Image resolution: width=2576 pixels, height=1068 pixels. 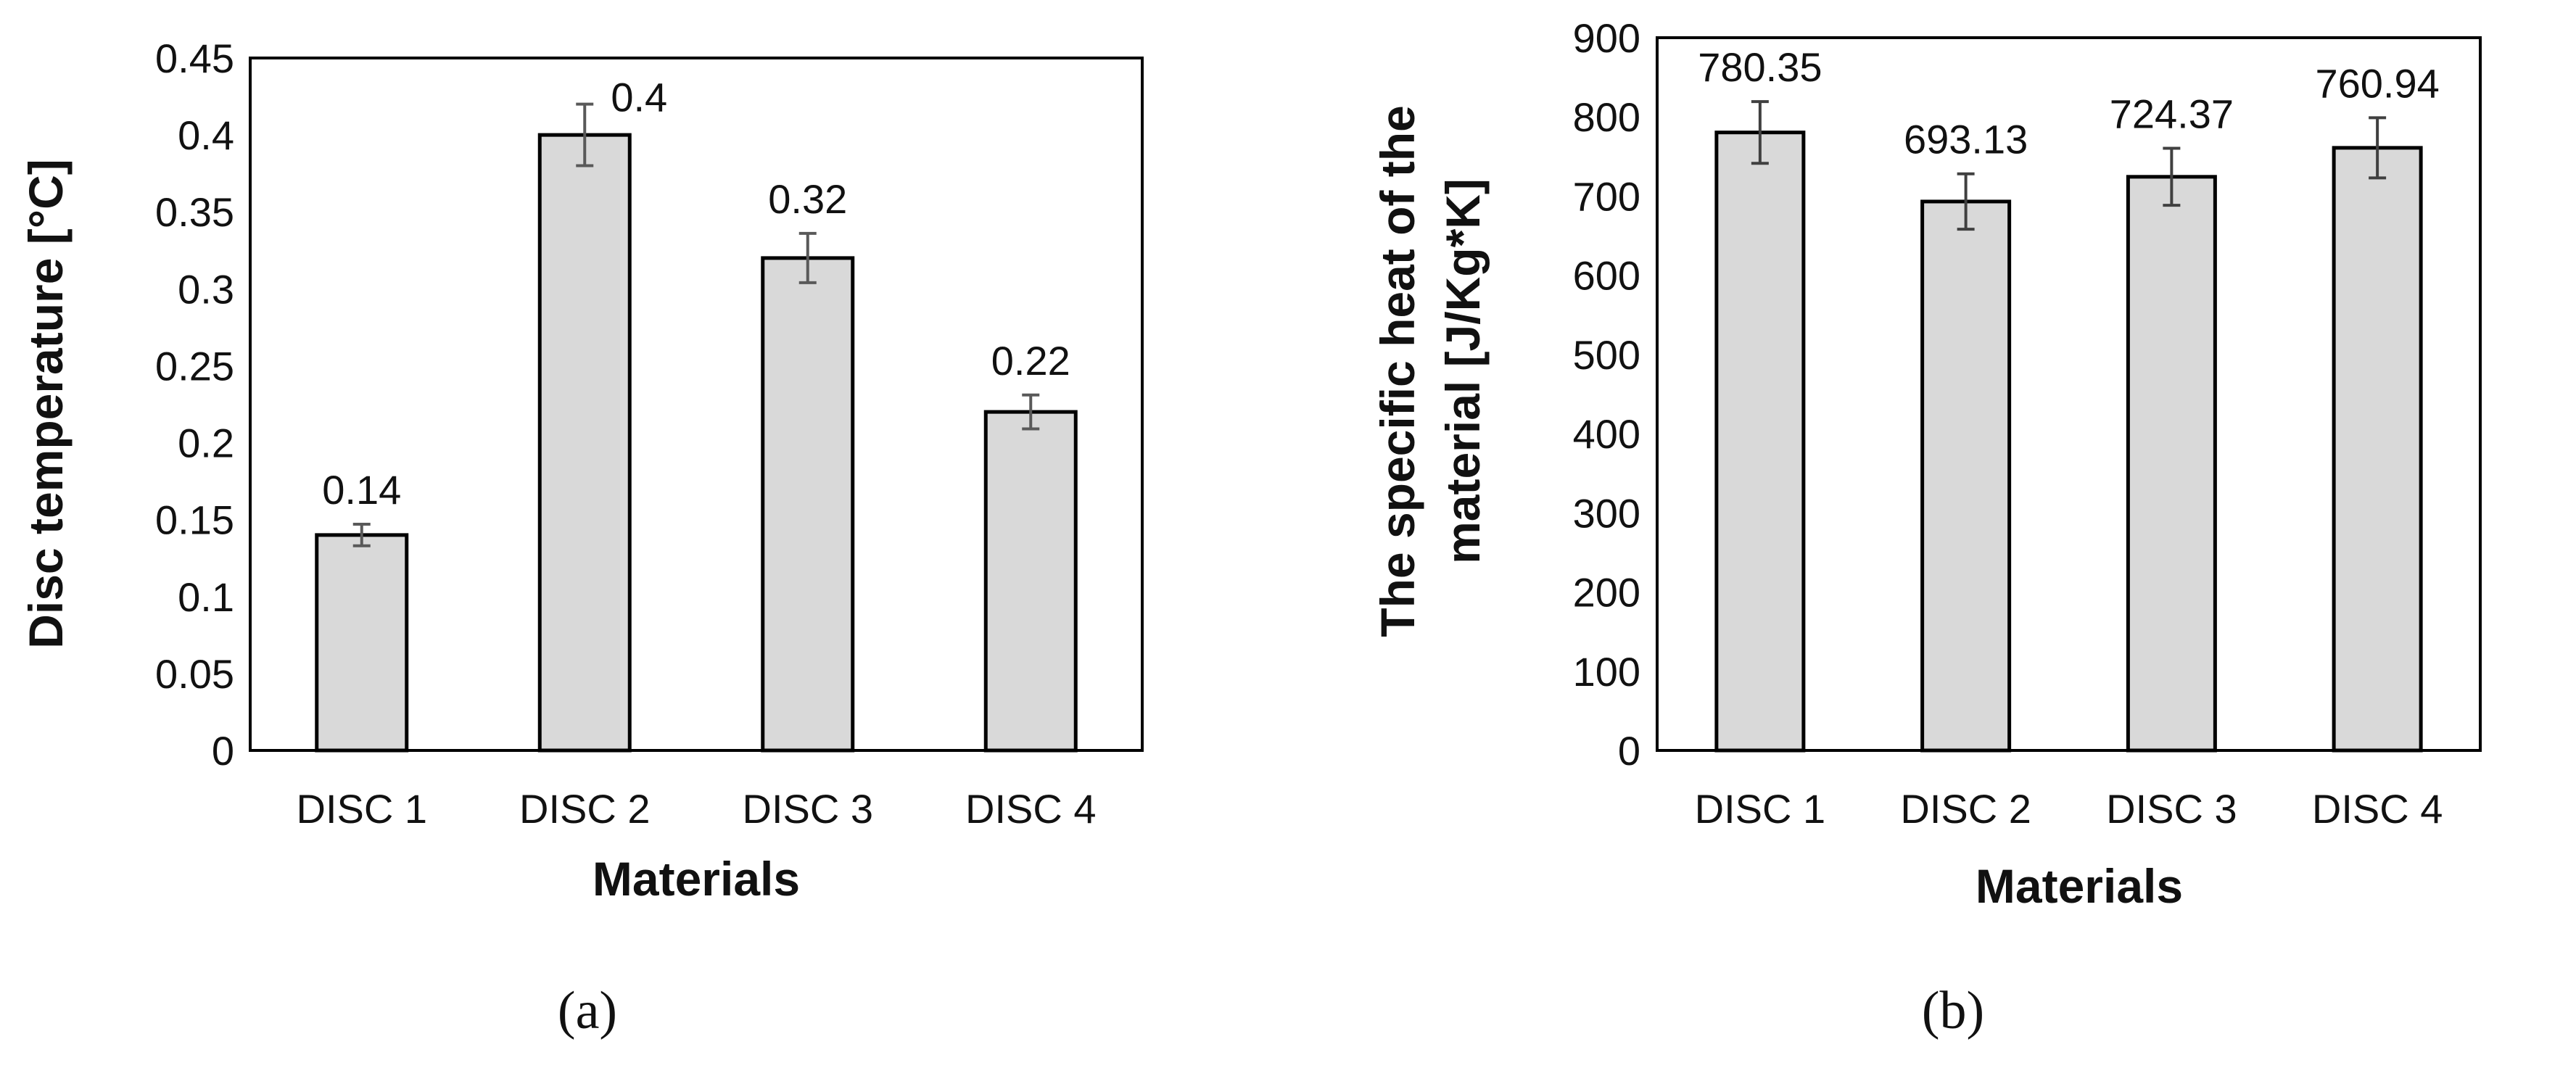 I want to click on chart-b-data-label: 724.37, so click(x=2172, y=114).